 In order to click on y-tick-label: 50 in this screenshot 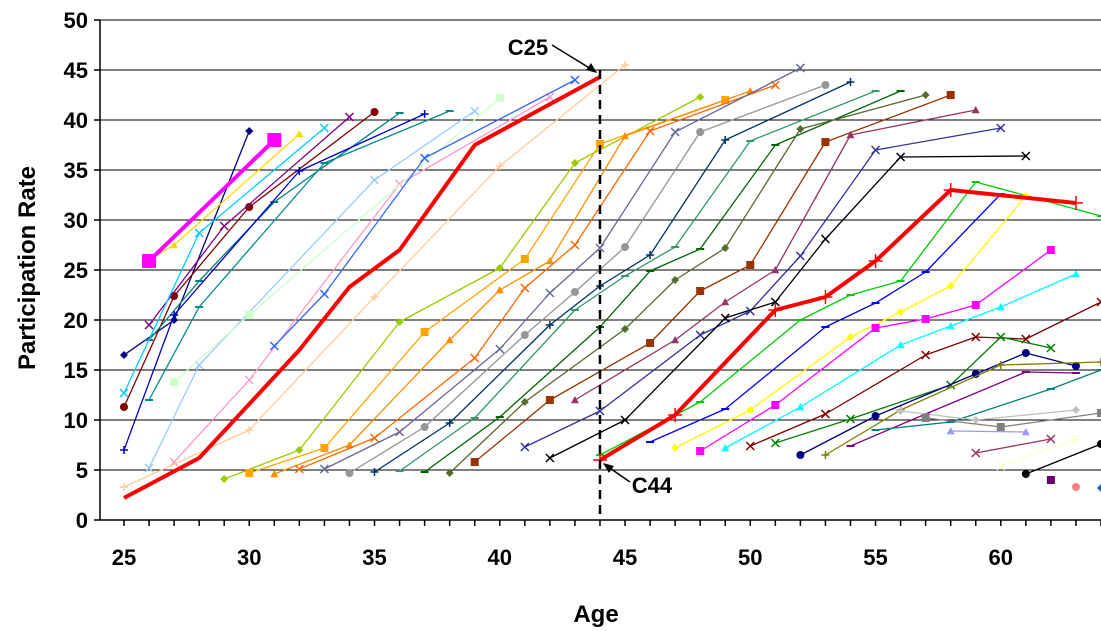, I will do `click(76, 20)`.